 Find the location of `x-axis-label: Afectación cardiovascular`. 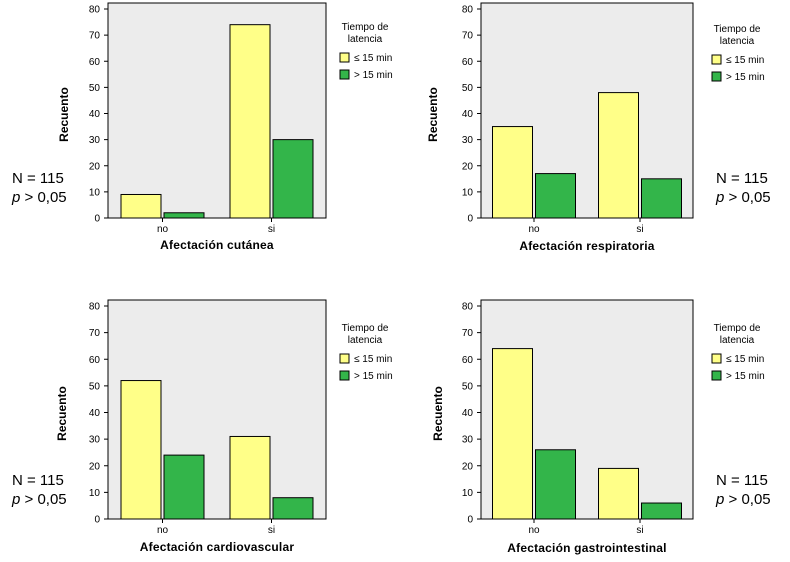

x-axis-label: Afectación cardiovascular is located at coordinates (217, 547).